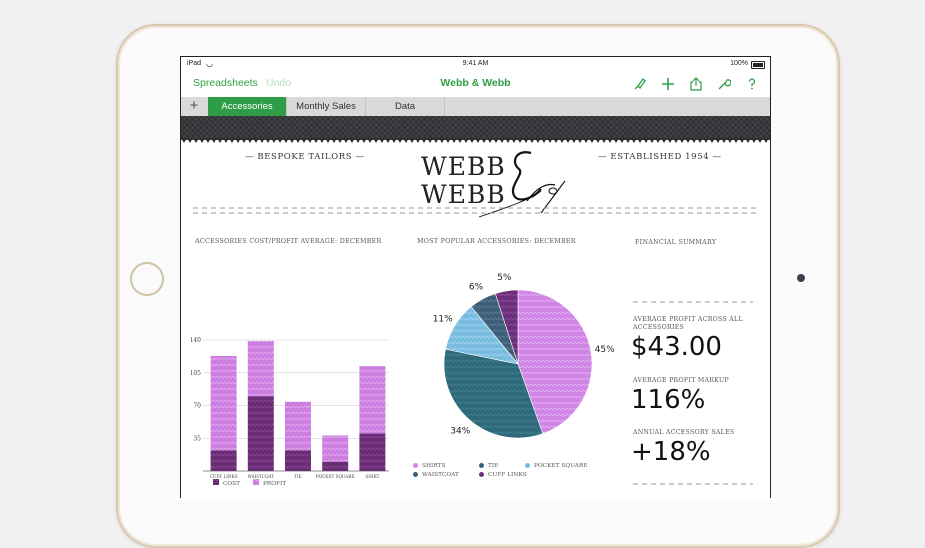 The image size is (925, 548). Describe the element at coordinates (197, 438) in the screenshot. I see `bar-y-tick: 35` at that location.